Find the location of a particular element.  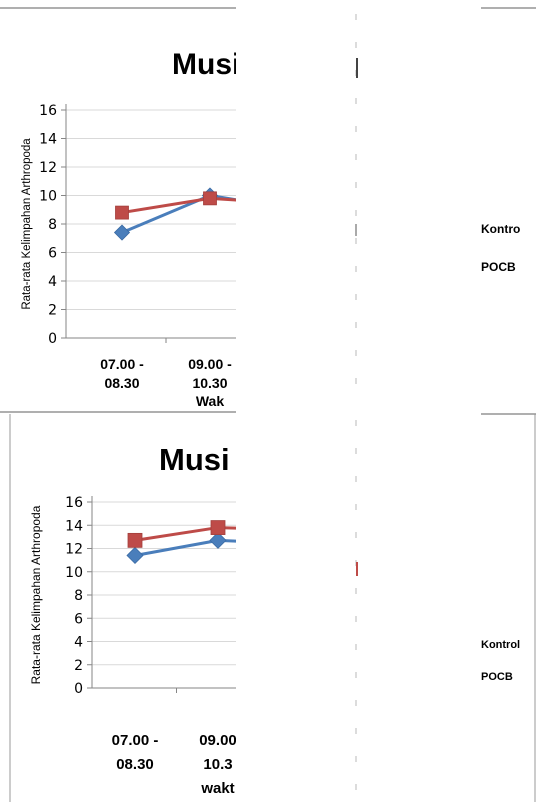

x-category-label: 09.00 is located at coordinates (218, 740).